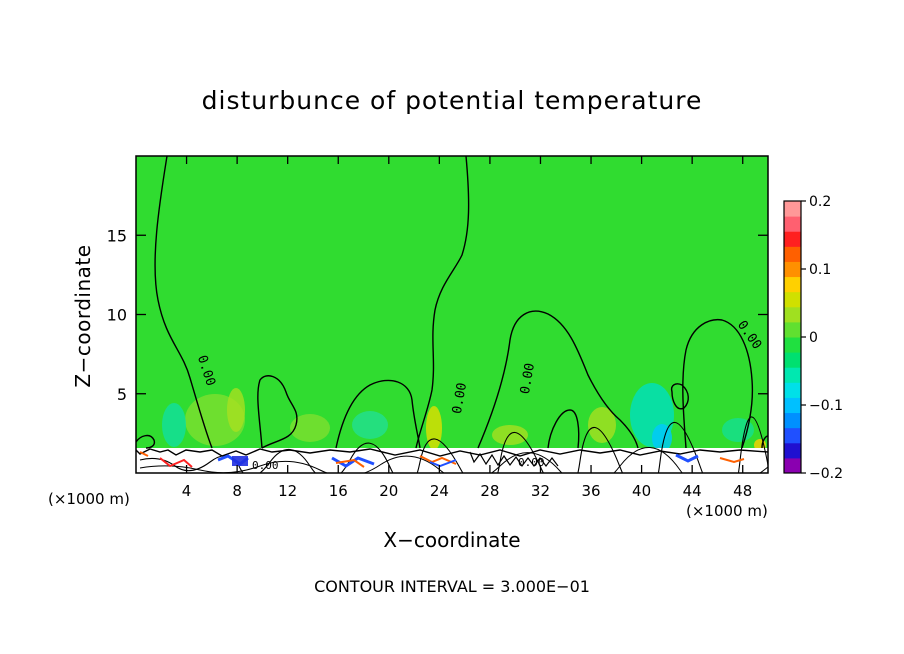  Describe the element at coordinates (452, 540) in the screenshot. I see `x-axis-label: X−coordinate` at that location.